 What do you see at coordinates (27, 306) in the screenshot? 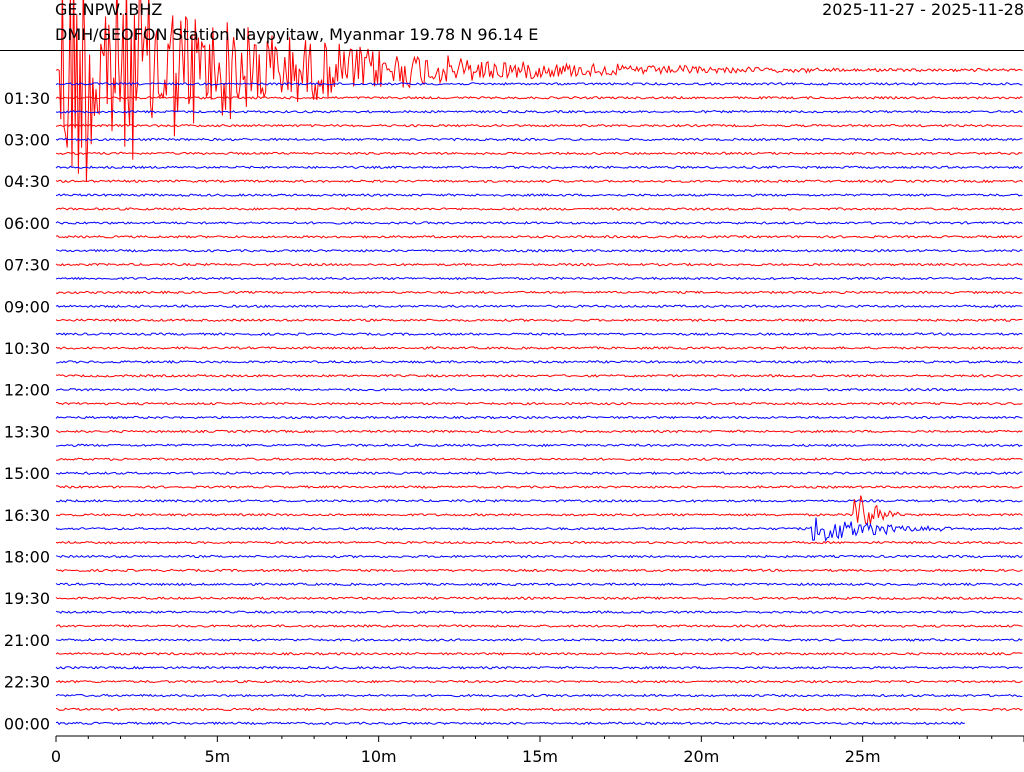
I see `y-tick-label: 09:00` at bounding box center [27, 306].